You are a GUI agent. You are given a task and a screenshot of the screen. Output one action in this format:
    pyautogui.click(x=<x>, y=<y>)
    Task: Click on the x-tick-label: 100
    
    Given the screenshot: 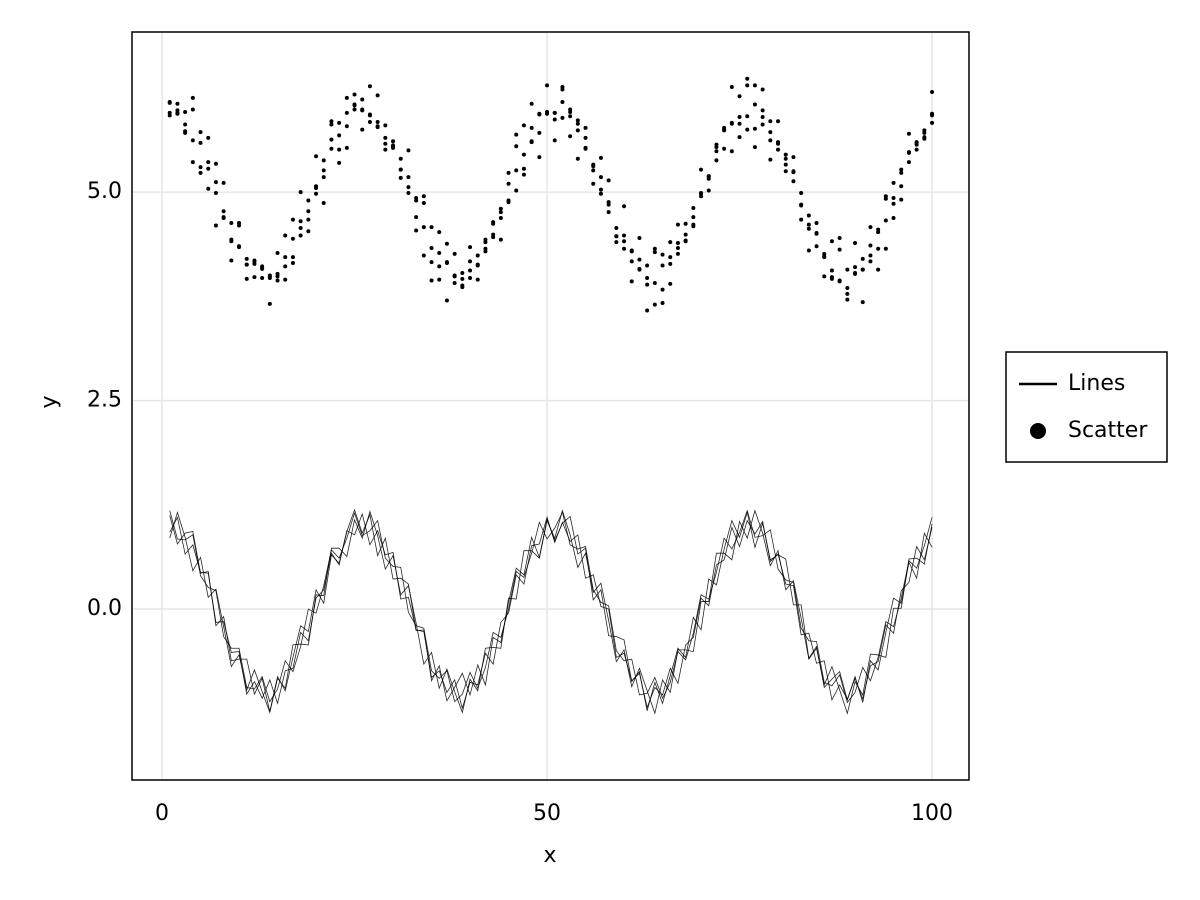 What is the action you would take?
    pyautogui.click(x=932, y=813)
    